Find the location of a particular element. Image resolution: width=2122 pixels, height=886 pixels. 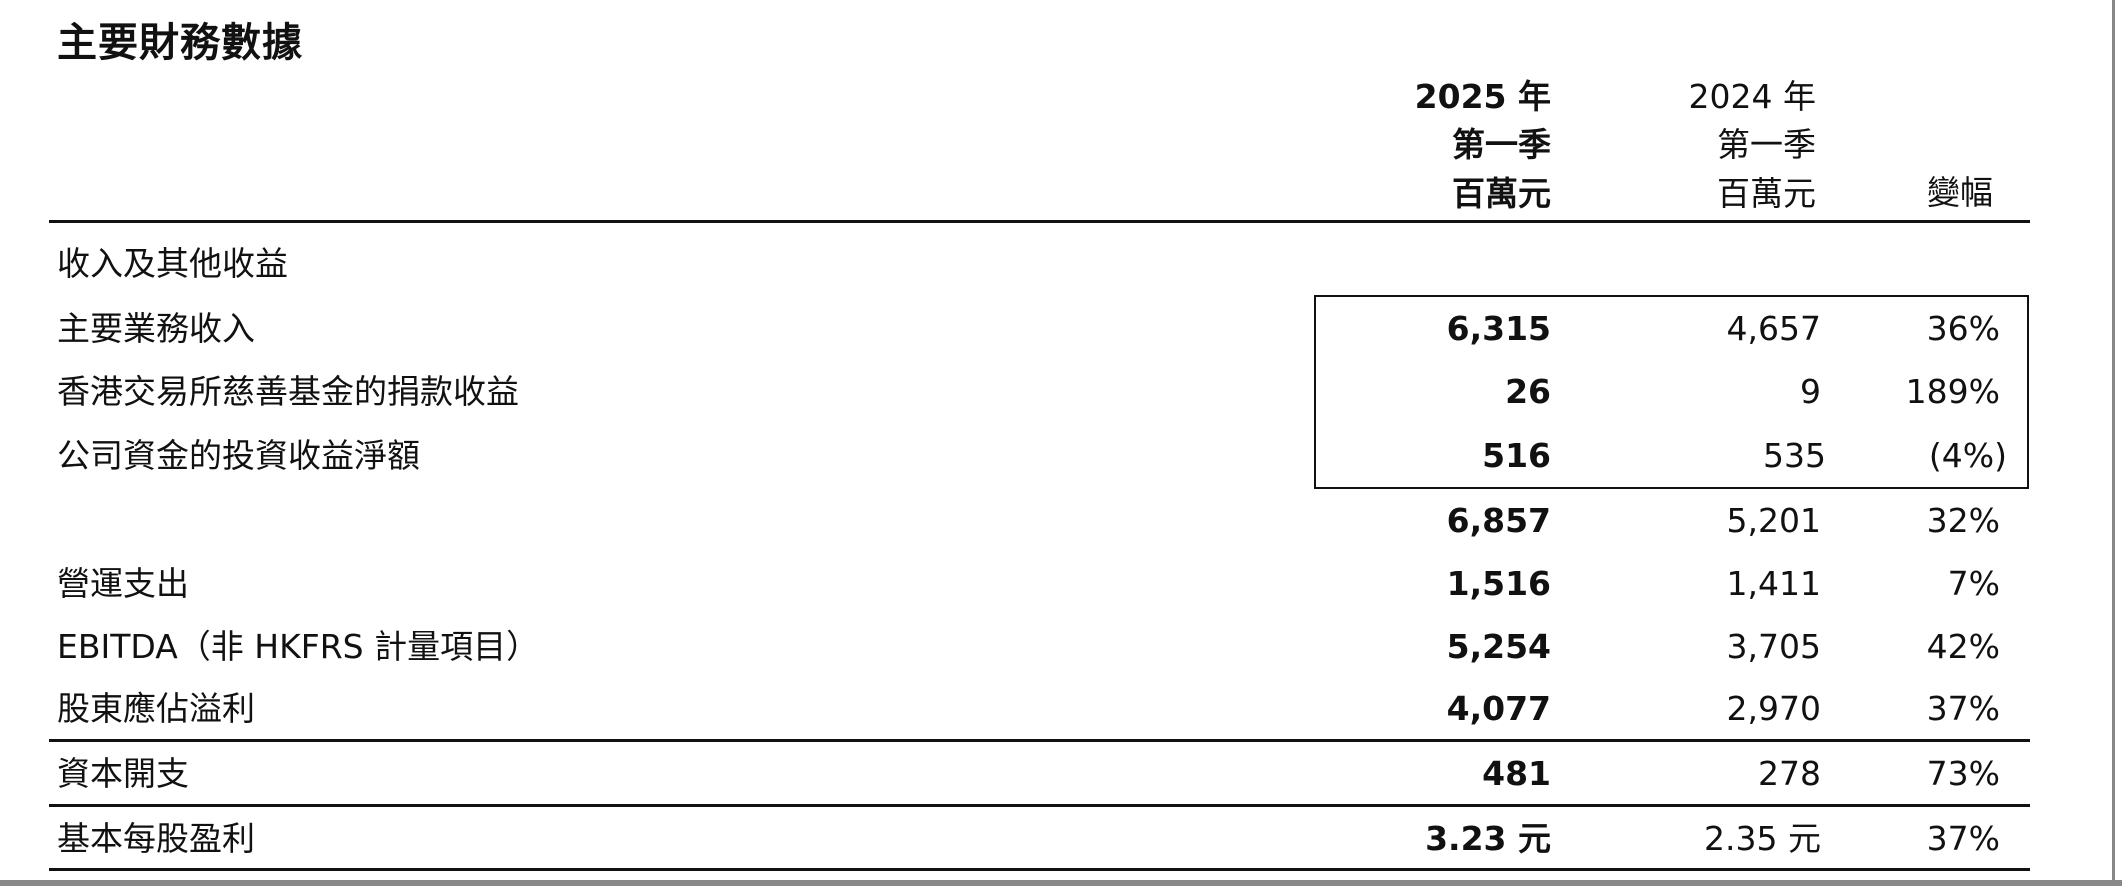

value-2024: 3,705 is located at coordinates (1773, 646).